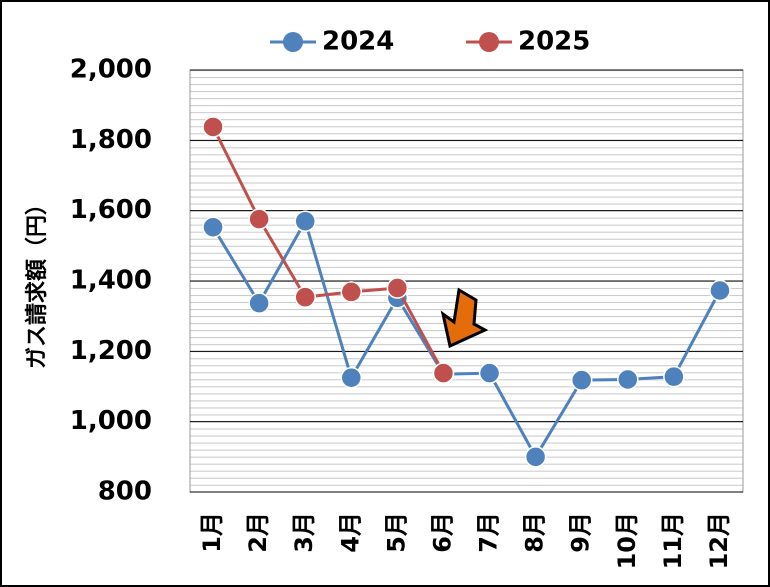  What do you see at coordinates (328, 250) in the screenshot?
I see `series-line` at bounding box center [328, 250].